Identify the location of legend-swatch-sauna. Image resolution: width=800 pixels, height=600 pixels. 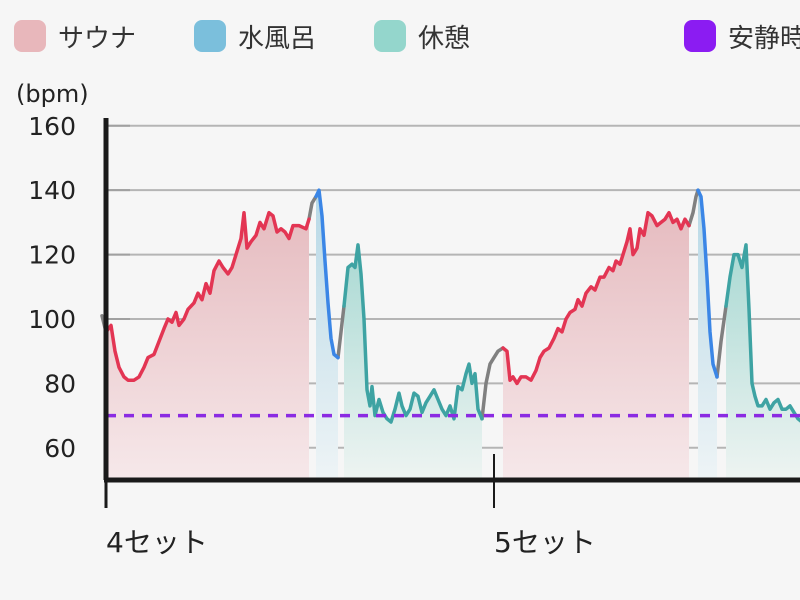
(30, 36).